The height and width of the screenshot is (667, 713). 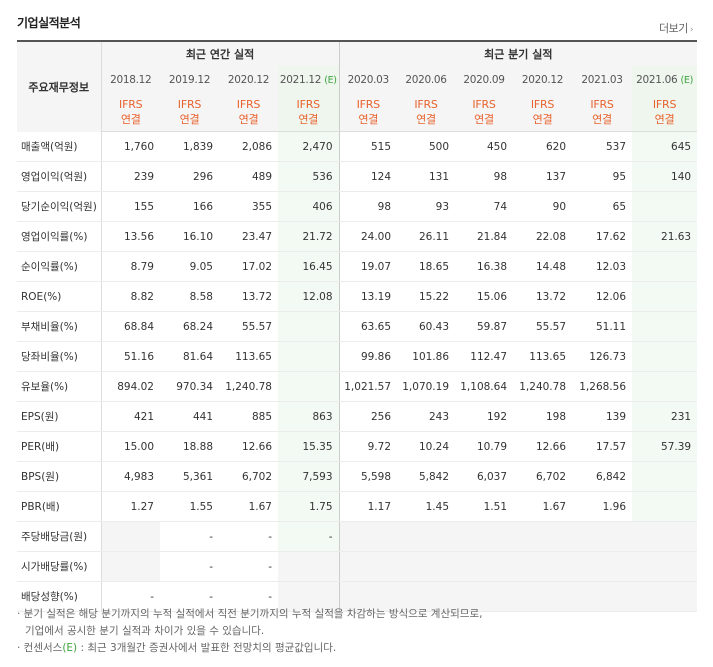 What do you see at coordinates (59, 266) in the screenshot?
I see `row-label: 순이익률(%)` at bounding box center [59, 266].